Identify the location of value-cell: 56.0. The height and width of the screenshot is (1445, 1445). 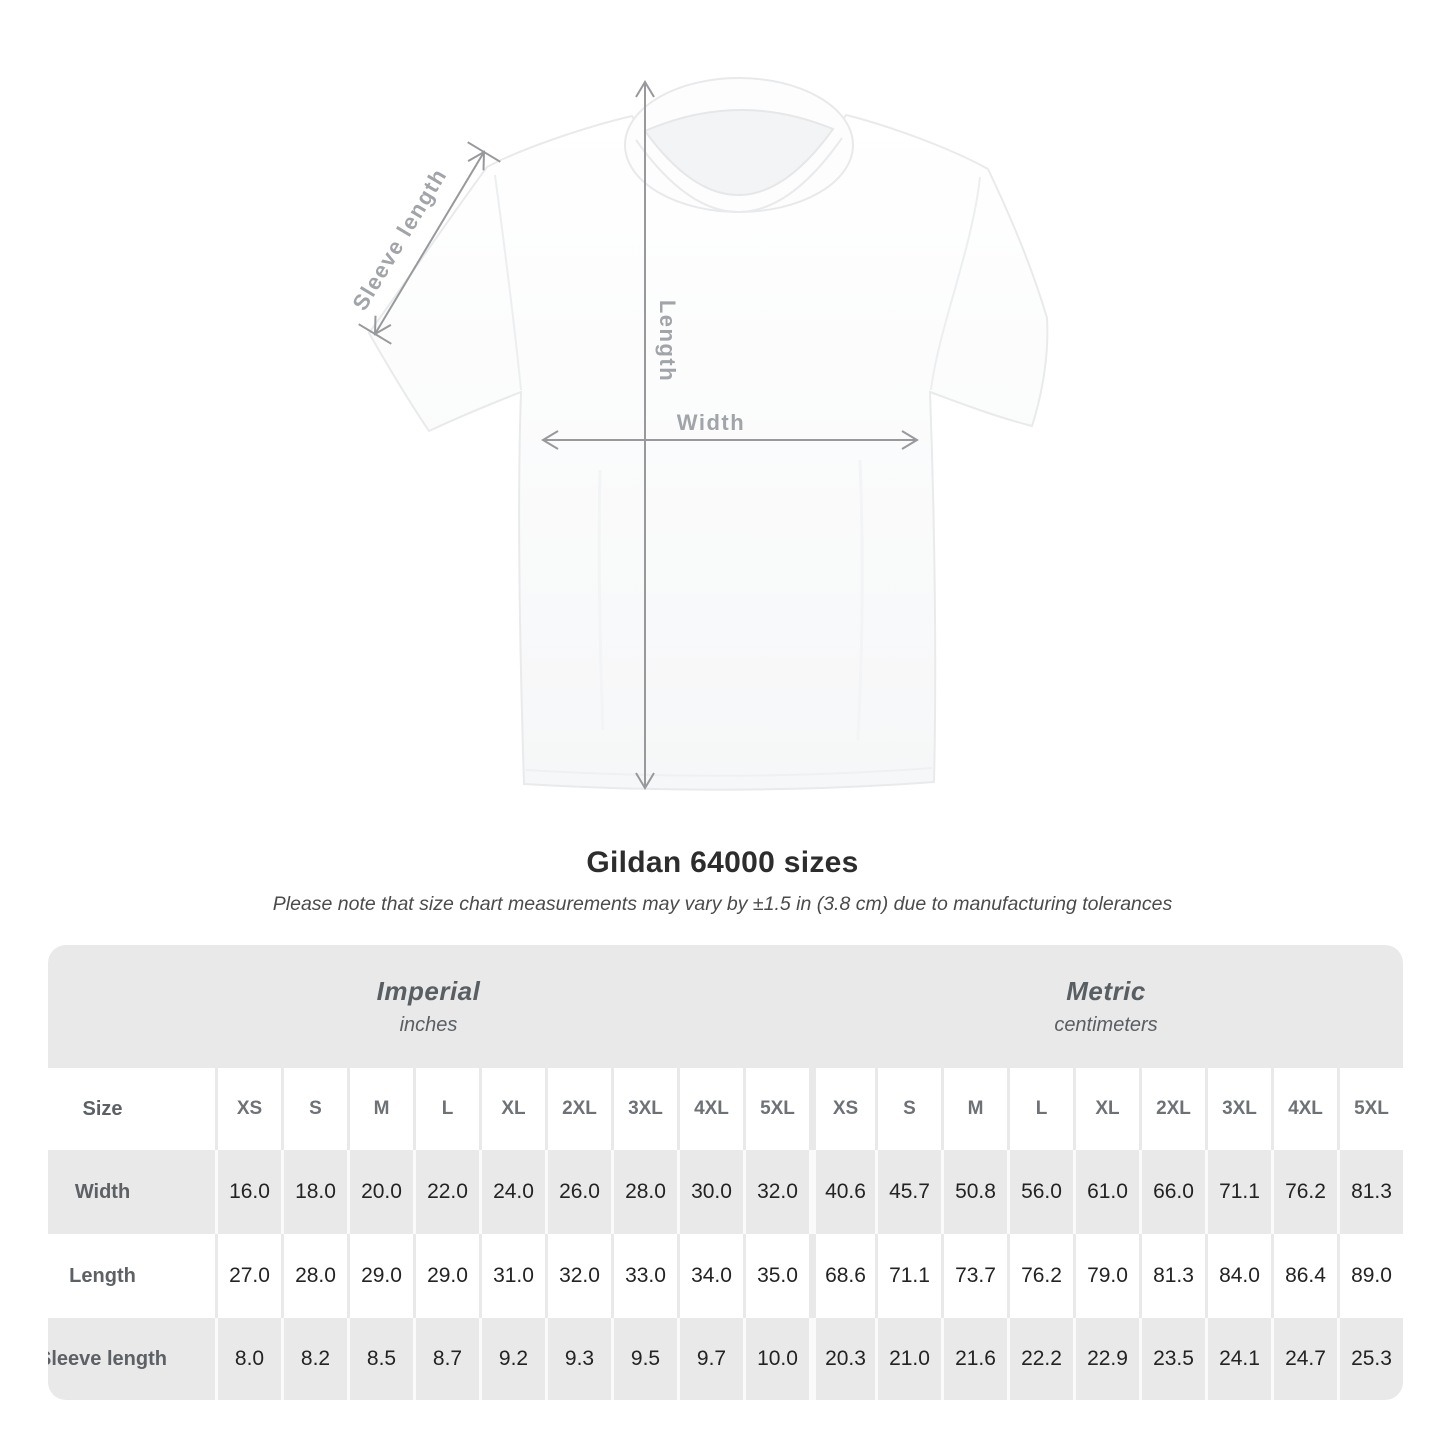
(1040, 1192).